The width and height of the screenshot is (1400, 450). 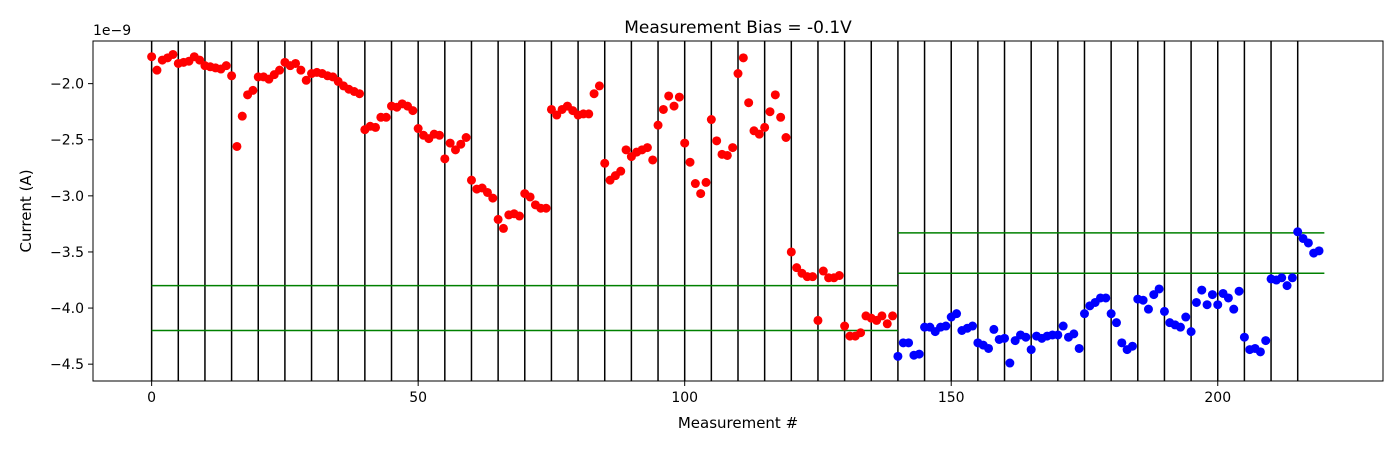 I want to click on y-tick-label: −2.5, so click(x=67, y=141).